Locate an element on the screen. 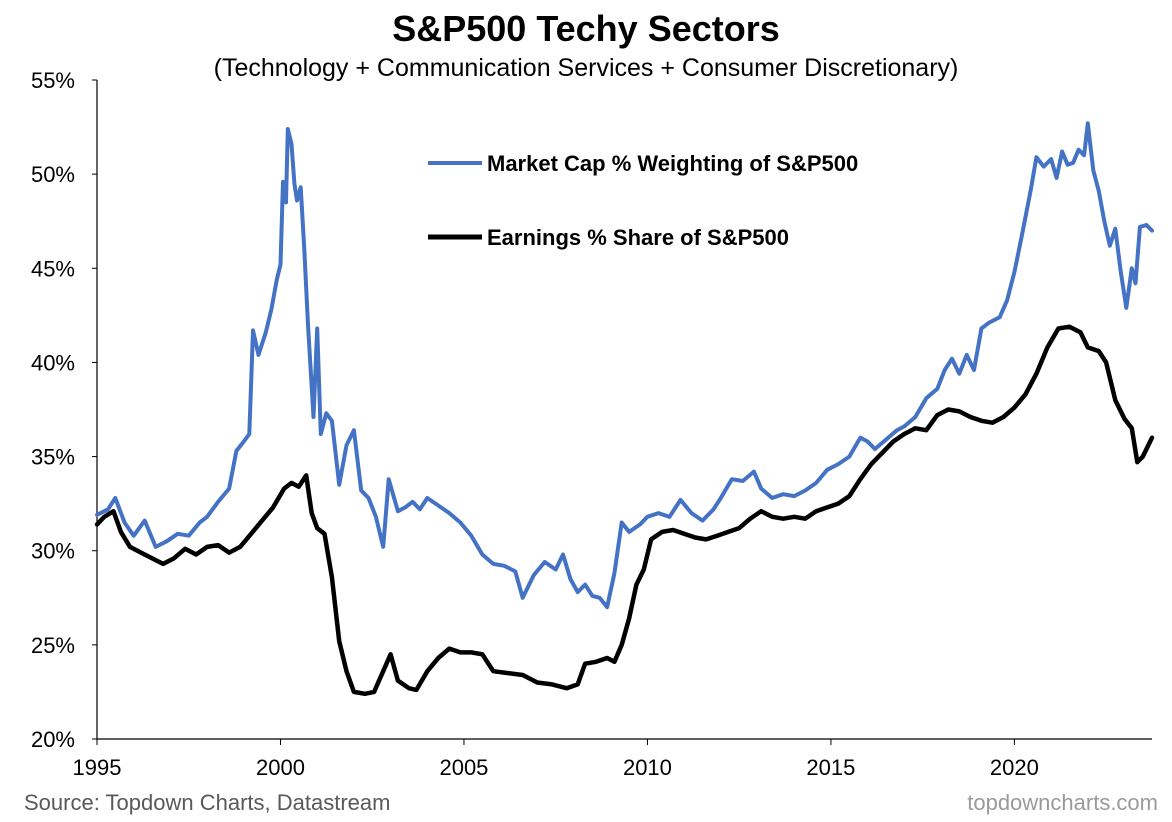 Image resolution: width=1172 pixels, height=822 pixels. x-tick-label: 2015 is located at coordinates (830, 767).